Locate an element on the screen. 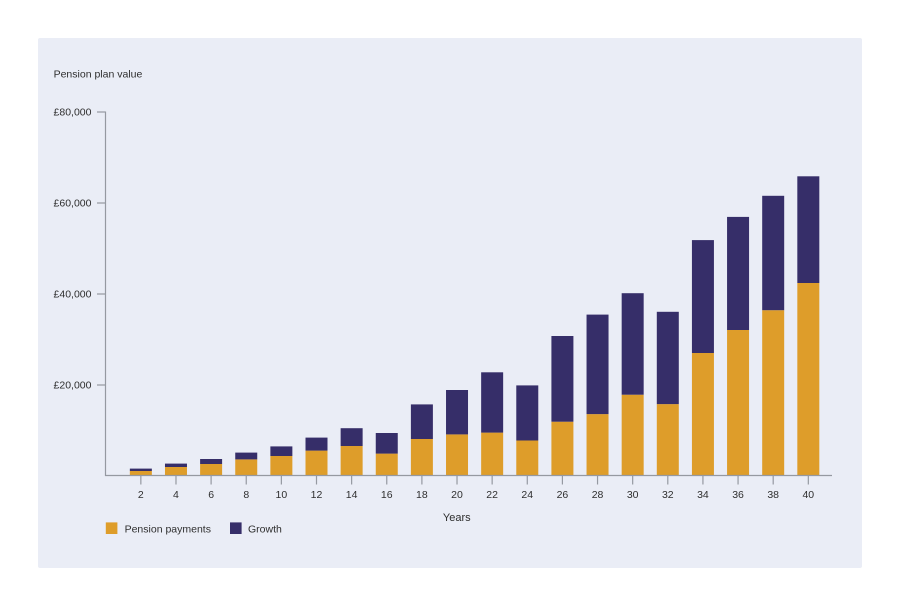 This screenshot has width=900, height=607. svg-text: 30 is located at coordinates (633, 495).